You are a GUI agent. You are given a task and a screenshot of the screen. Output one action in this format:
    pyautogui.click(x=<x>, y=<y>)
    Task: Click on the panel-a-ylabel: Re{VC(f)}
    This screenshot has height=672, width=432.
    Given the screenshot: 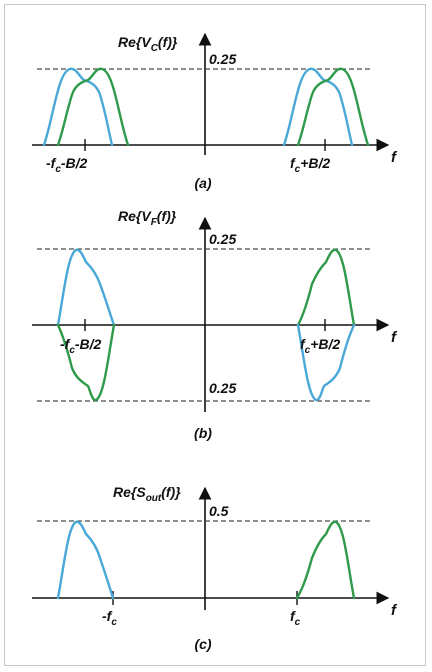 What is the action you would take?
    pyautogui.click(x=148, y=44)
    